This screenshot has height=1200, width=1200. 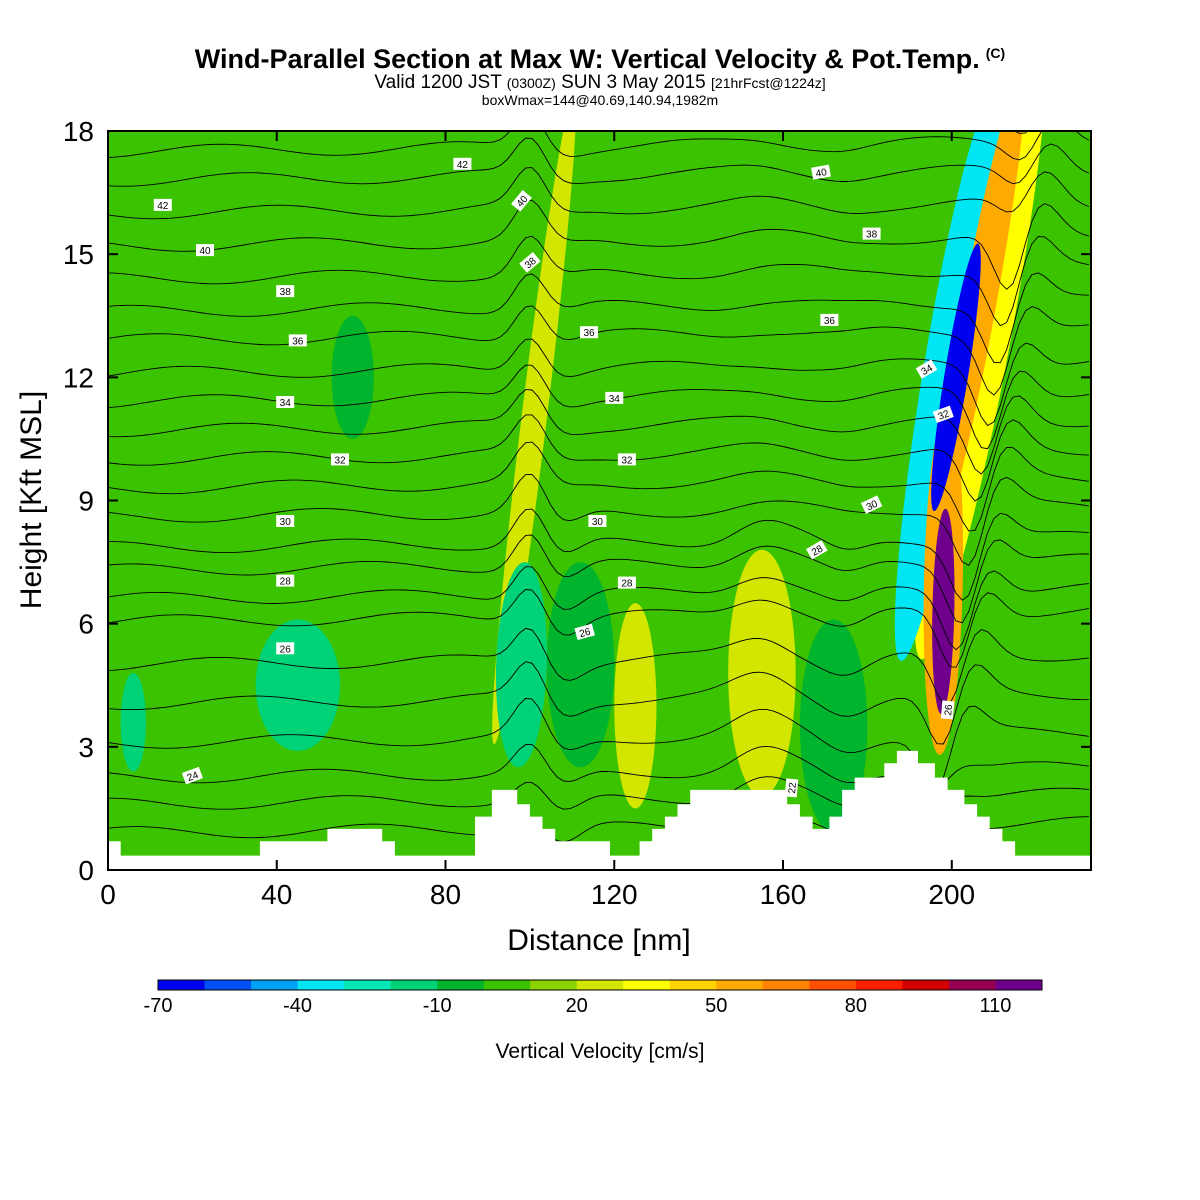 I want to click on x-tick-label: 120, so click(x=614, y=894).